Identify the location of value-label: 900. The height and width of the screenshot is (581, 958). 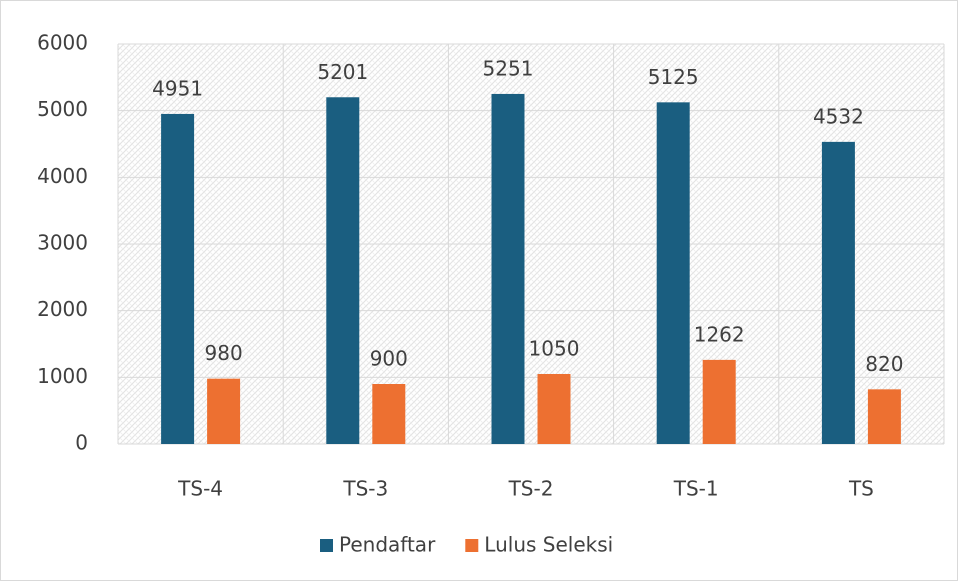
(389, 359).